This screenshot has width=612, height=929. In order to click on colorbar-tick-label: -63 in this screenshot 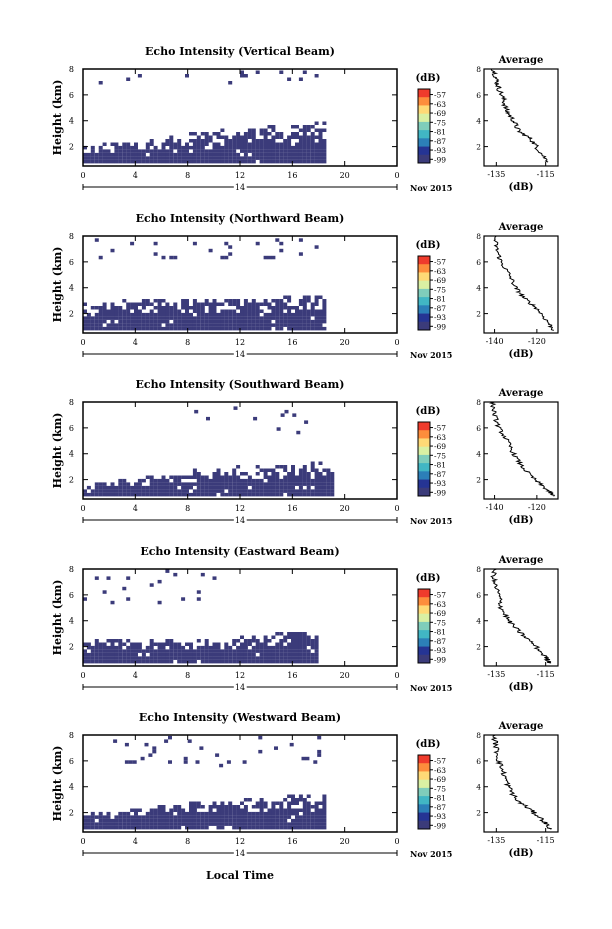, I will do `click(440, 604)`.